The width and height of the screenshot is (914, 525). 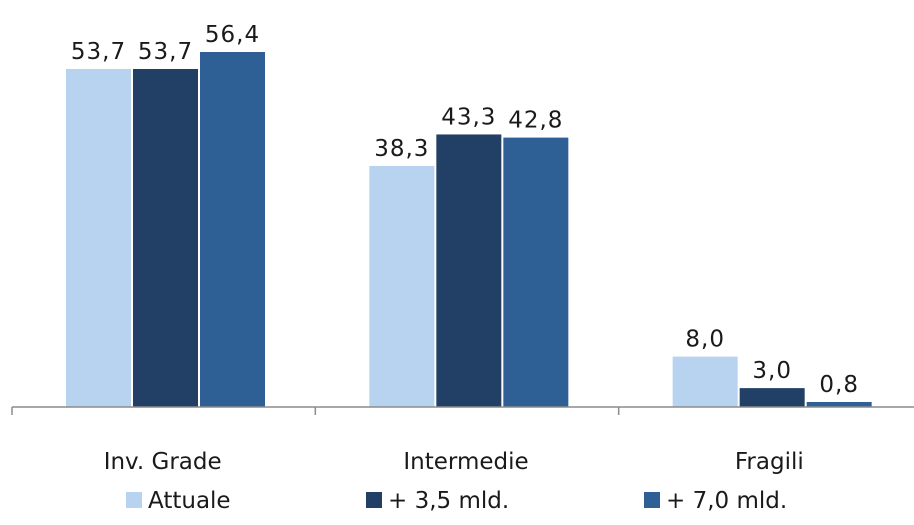 I want to click on category-label: Inv. Grade, so click(x=163, y=462).